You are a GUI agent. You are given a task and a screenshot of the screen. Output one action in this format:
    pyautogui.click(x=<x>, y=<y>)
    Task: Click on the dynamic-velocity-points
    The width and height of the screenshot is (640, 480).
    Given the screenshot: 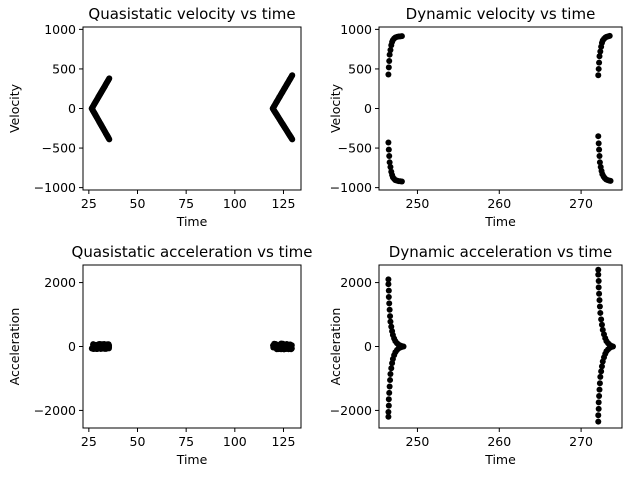 What is the action you would take?
    pyautogui.click(x=499, y=108)
    